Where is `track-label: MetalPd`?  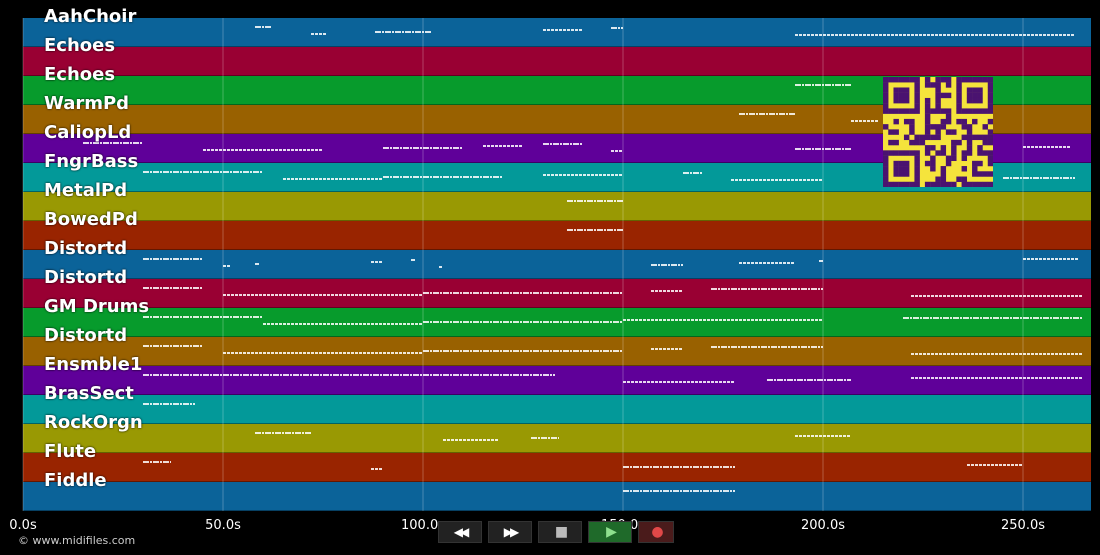 track-label: MetalPd is located at coordinates (86, 190).